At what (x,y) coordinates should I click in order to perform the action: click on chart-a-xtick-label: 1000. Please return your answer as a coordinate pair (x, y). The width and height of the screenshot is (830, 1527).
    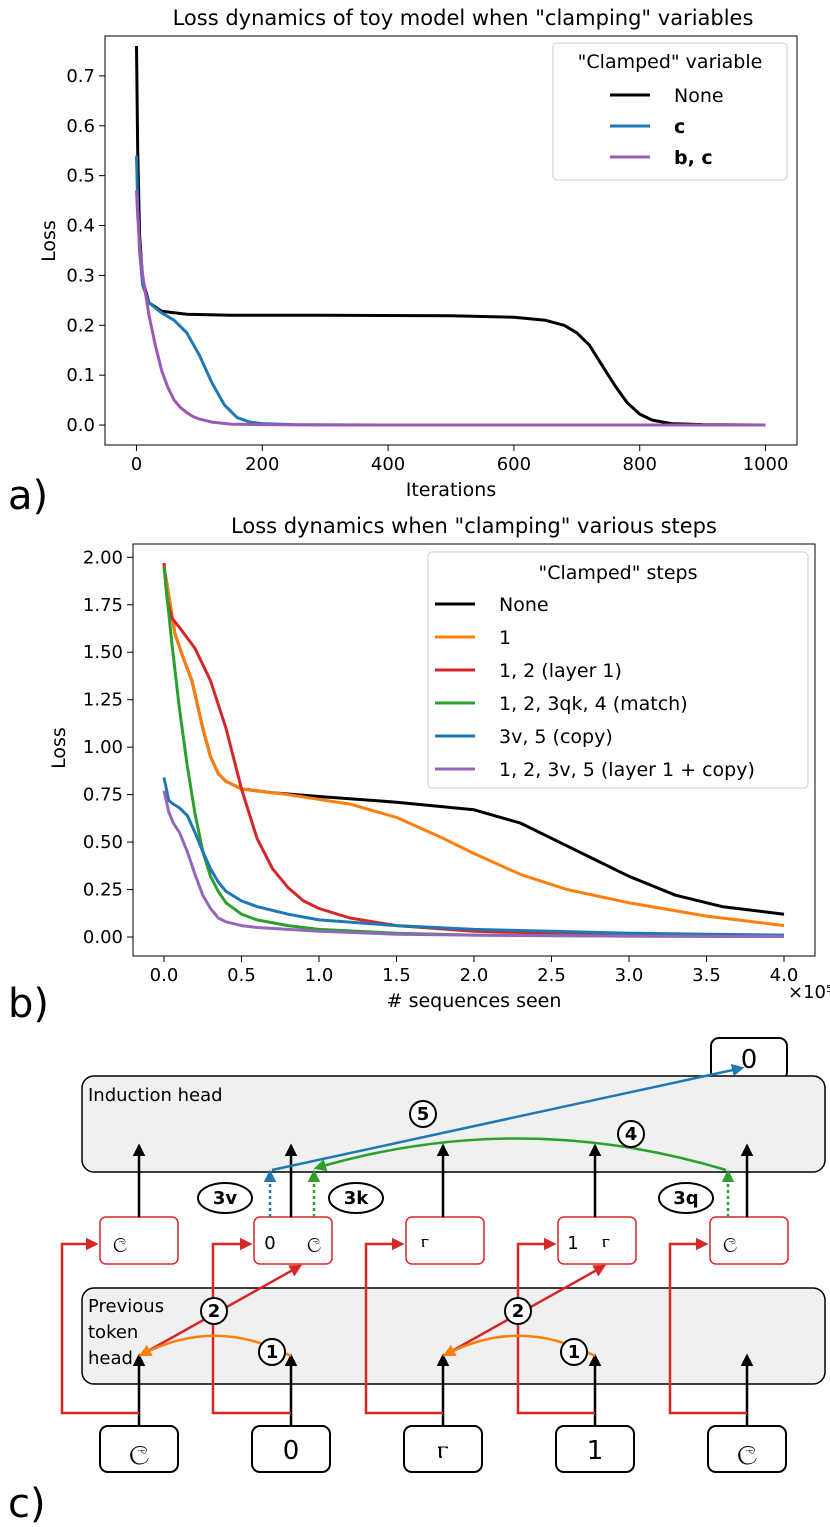
    Looking at the image, I should click on (766, 464).